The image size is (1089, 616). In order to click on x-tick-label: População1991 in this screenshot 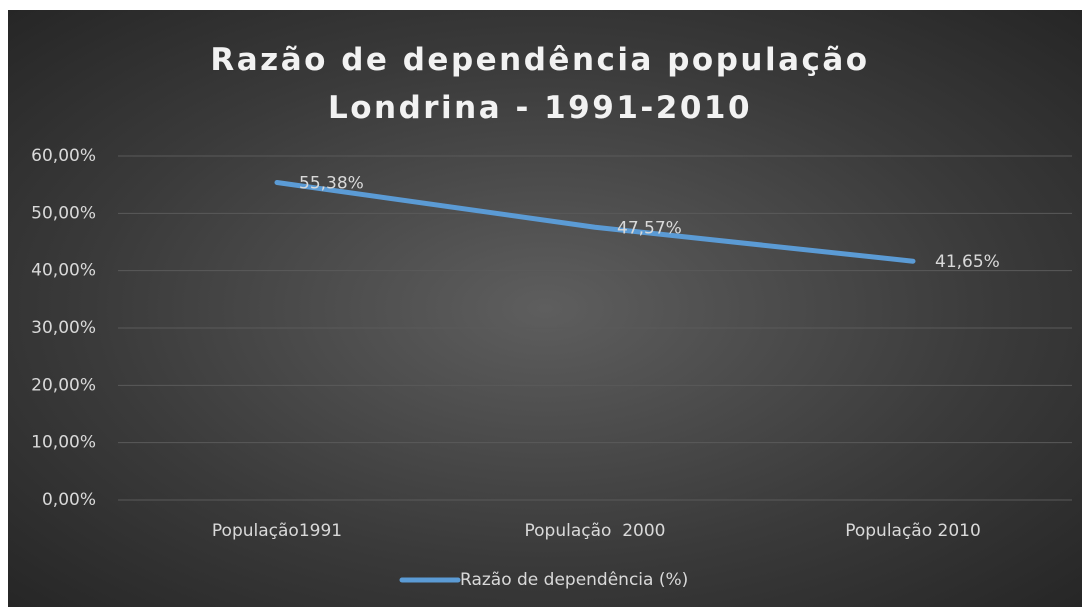, I will do `click(277, 531)`.